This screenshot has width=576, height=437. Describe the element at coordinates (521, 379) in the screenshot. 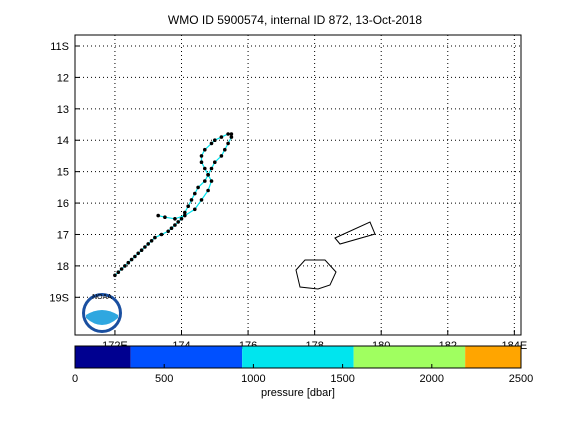

I see `colorbar-tick-label: 2500` at that location.